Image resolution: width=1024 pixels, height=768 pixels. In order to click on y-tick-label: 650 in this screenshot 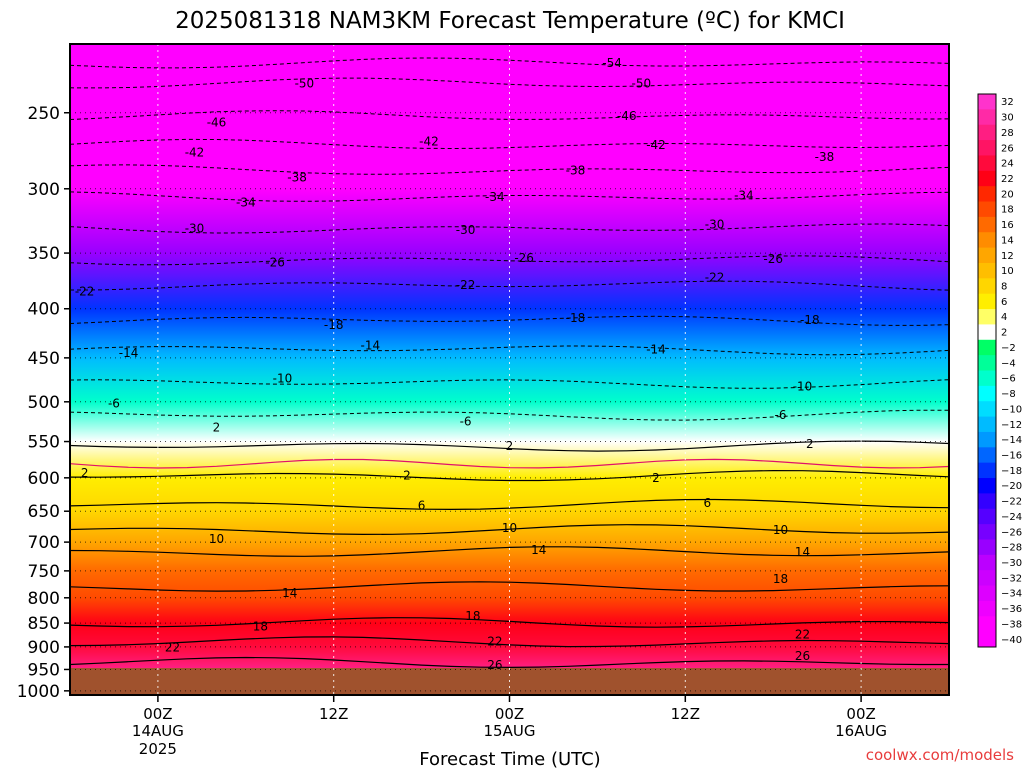, I will do `click(44, 512)`.